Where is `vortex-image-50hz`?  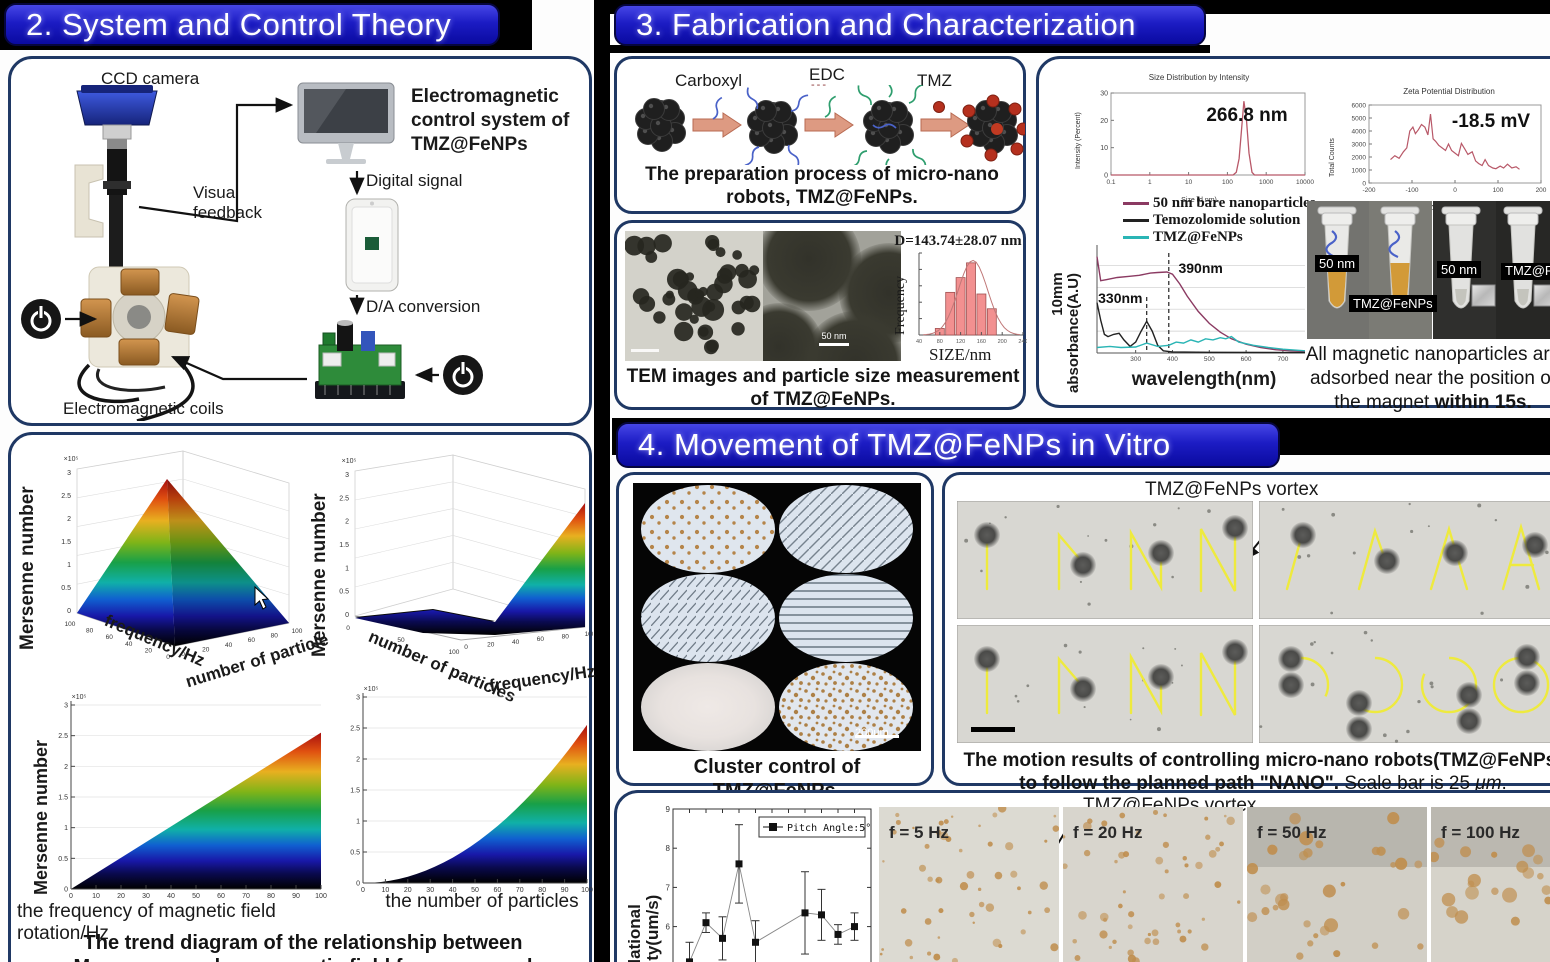
vortex-image-50hz is located at coordinates (1337, 884).